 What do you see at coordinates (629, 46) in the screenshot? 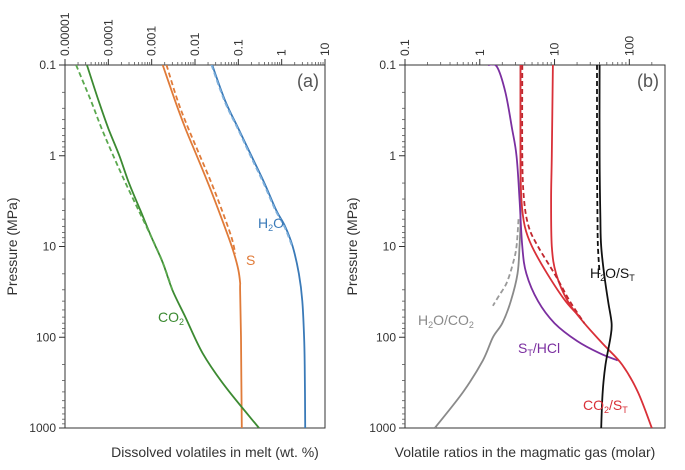
I see `x-tick-label: 100` at bounding box center [629, 46].